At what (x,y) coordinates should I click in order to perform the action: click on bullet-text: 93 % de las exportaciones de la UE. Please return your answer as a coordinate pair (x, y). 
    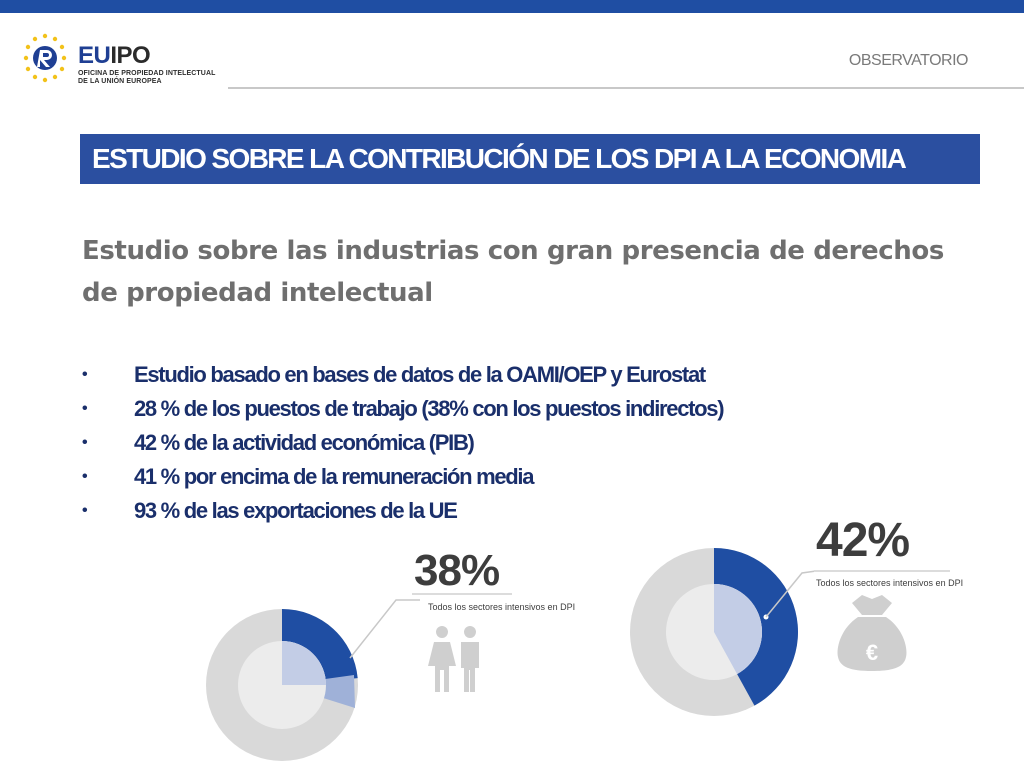
    Looking at the image, I should click on (296, 510).